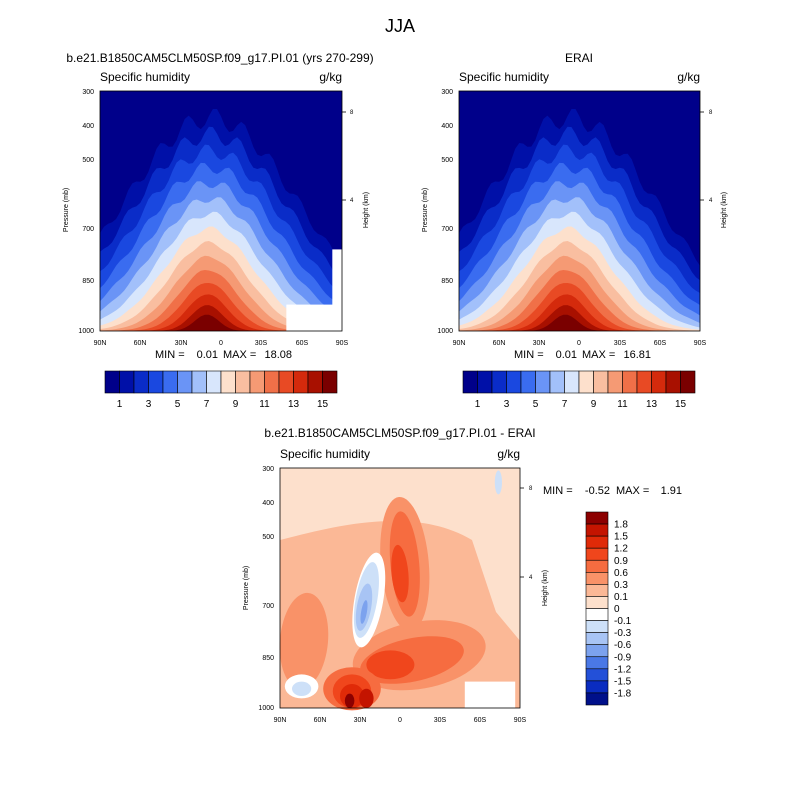 This screenshot has width=800, height=800. What do you see at coordinates (86, 212) in the screenshot?
I see `panel-model-yticks: 300 400 500 700 850 1000` at bounding box center [86, 212].